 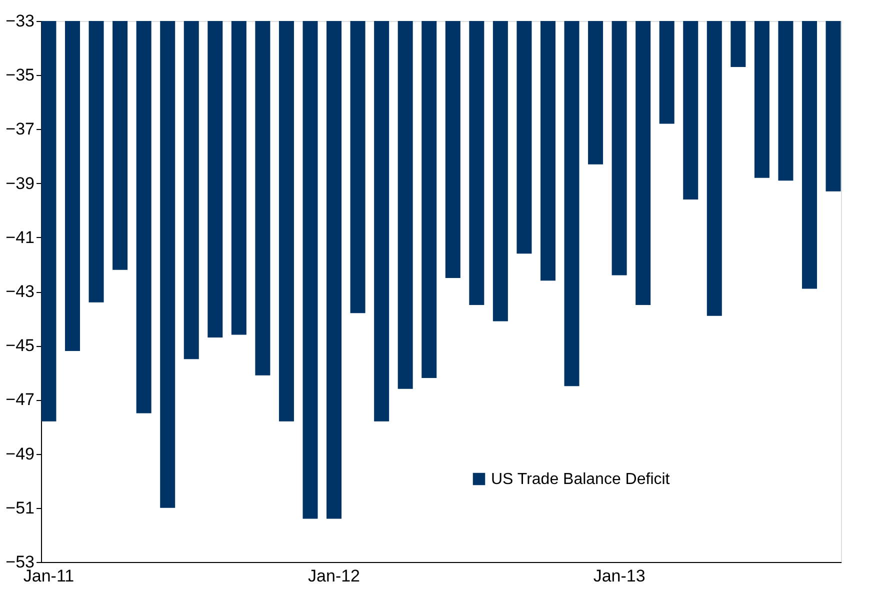 What do you see at coordinates (20, 291) in the screenshot?
I see `y-tick-label: −43` at bounding box center [20, 291].